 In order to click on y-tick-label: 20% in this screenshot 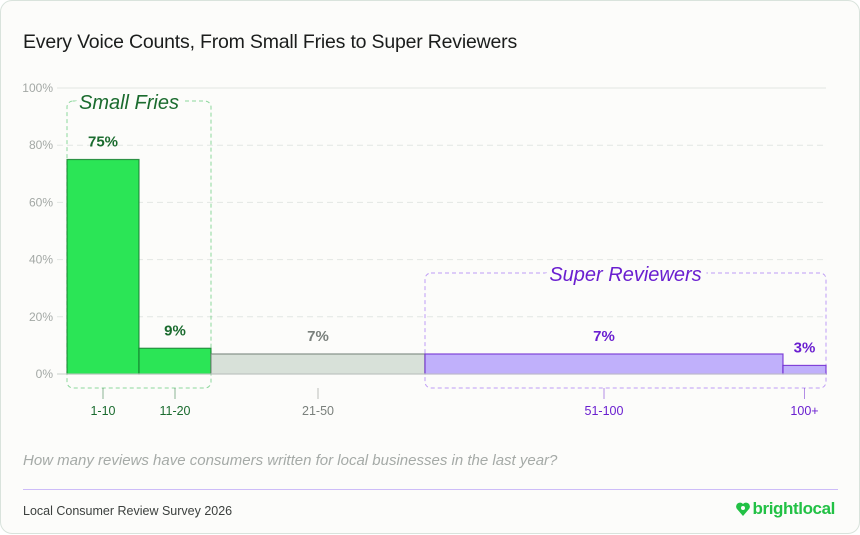, I will do `click(41, 317)`.